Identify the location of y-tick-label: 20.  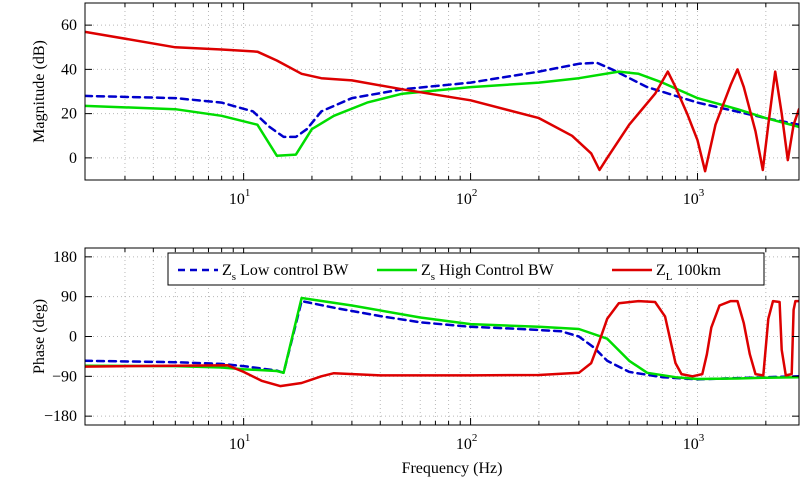
(69, 114).